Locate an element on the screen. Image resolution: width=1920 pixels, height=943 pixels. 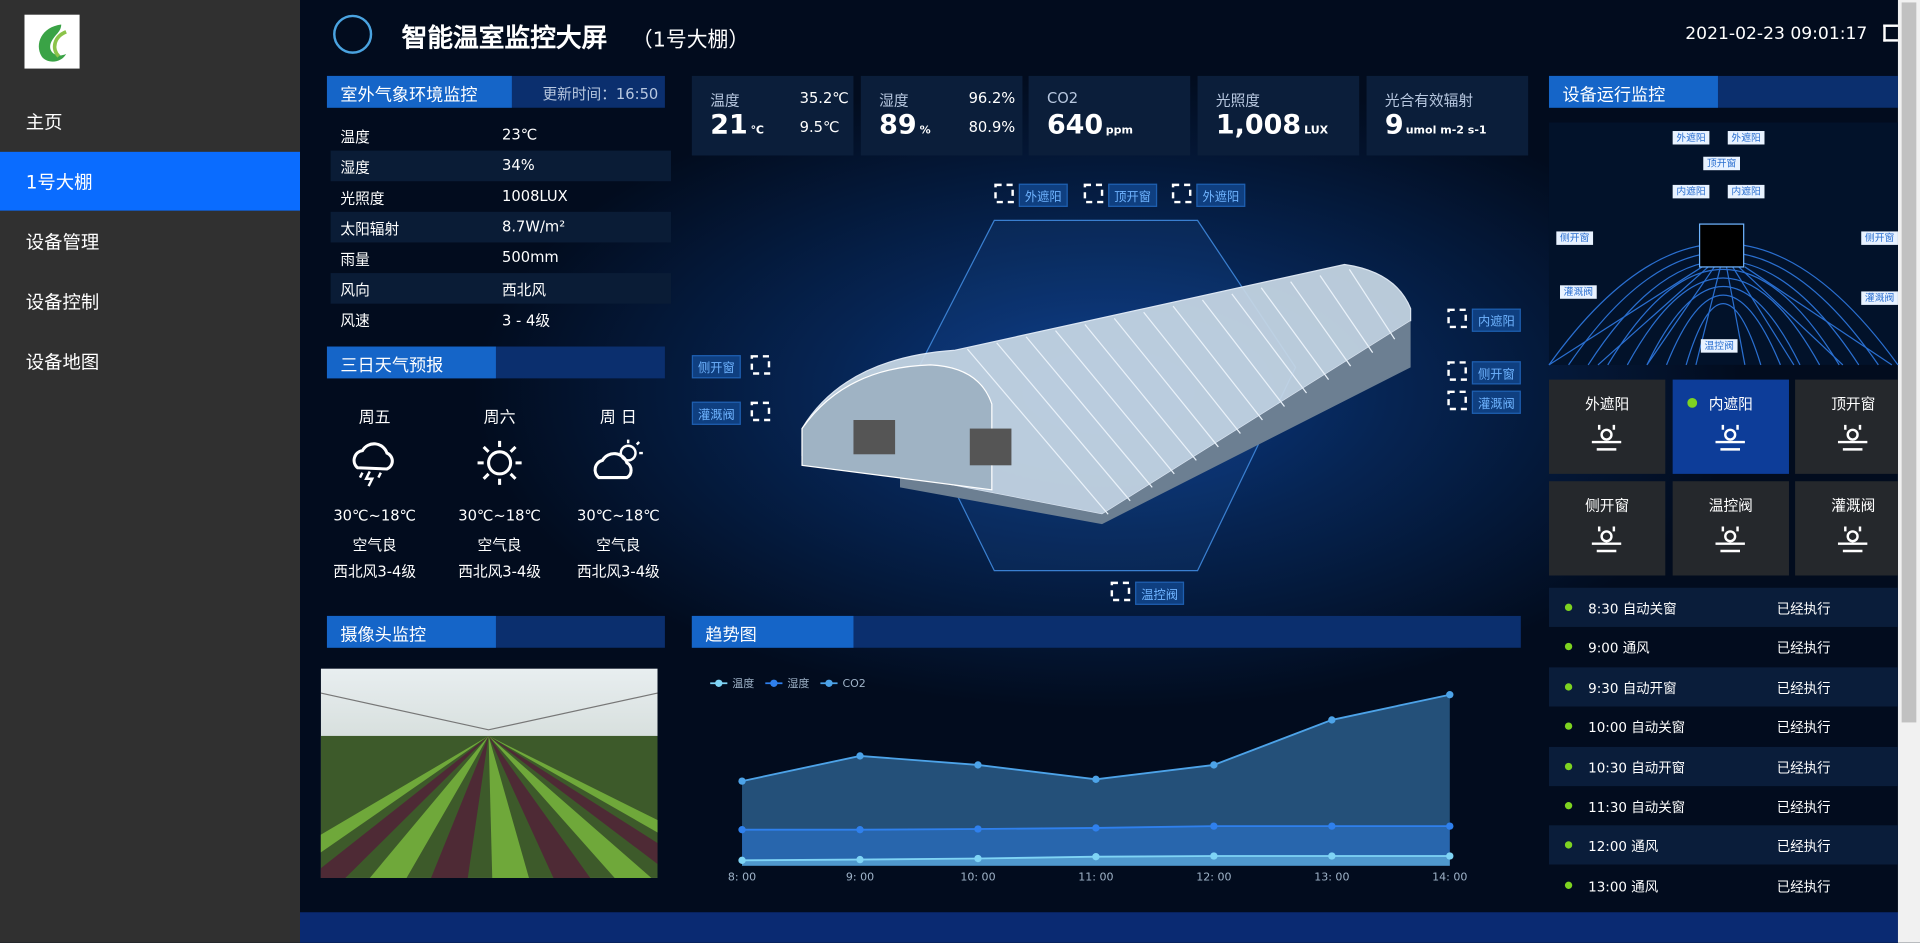
device-button-label: 温控阀 is located at coordinates (1730, 506).